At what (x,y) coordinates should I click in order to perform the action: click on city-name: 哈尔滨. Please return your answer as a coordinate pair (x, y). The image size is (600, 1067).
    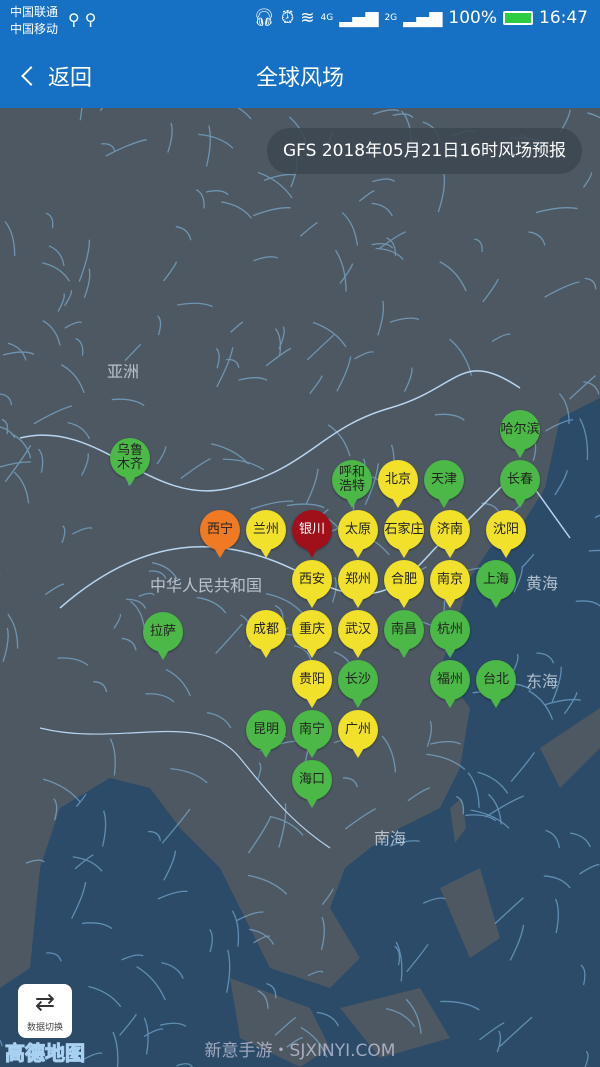
    Looking at the image, I should click on (520, 429).